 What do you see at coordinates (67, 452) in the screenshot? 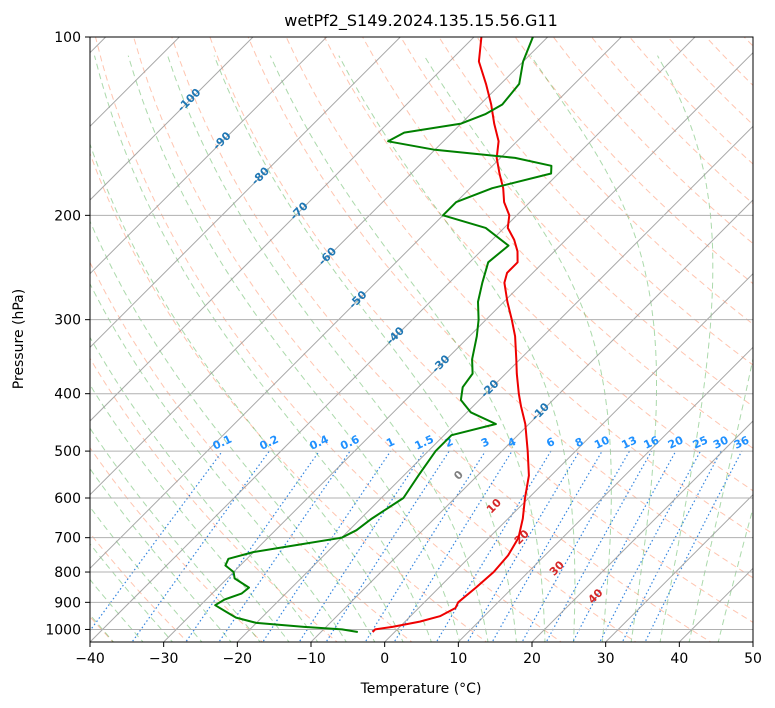
I see `y-tick-label: 500` at bounding box center [67, 452].